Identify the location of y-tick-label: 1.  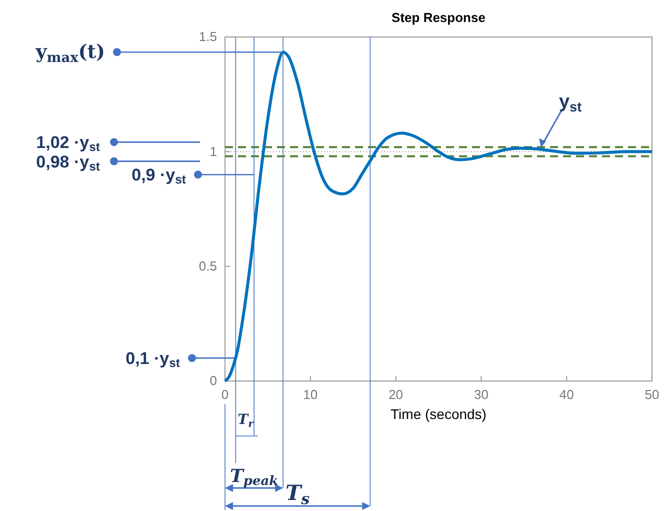
(213, 151).